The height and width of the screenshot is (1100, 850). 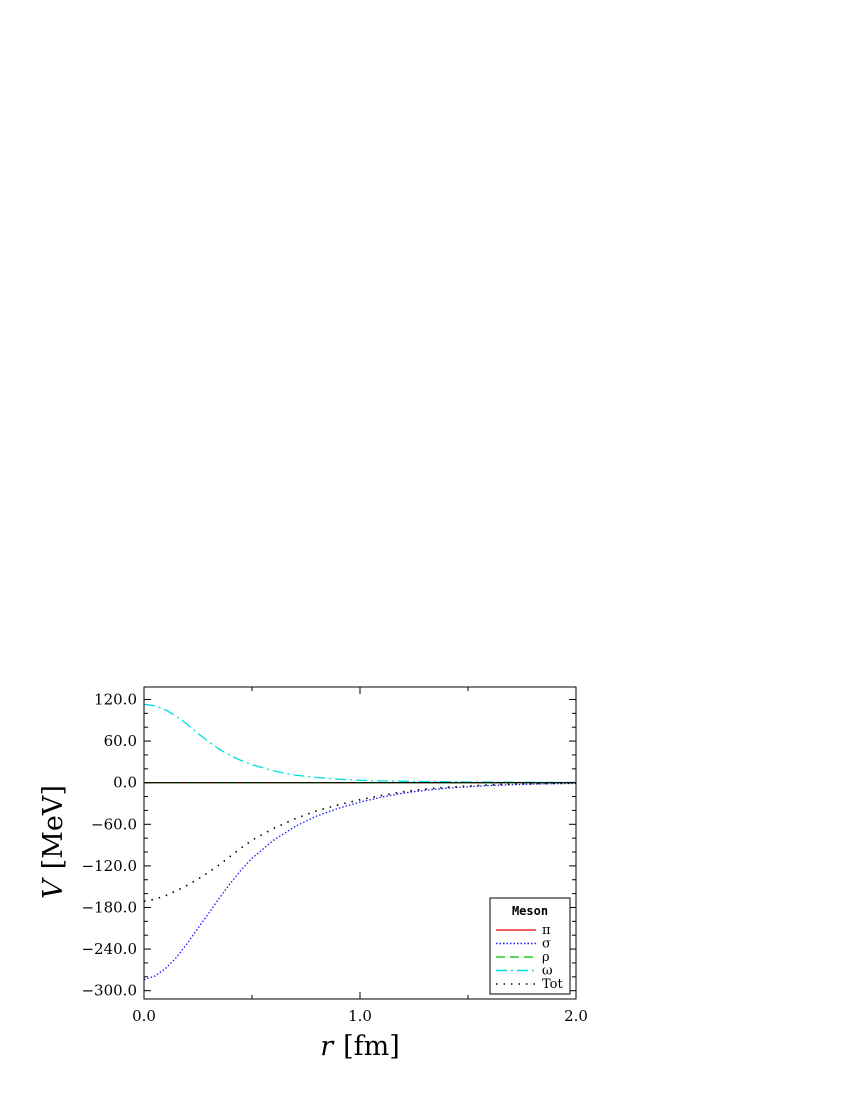 What do you see at coordinates (109, 907) in the screenshot?
I see `y-tick-label: −180.0` at bounding box center [109, 907].